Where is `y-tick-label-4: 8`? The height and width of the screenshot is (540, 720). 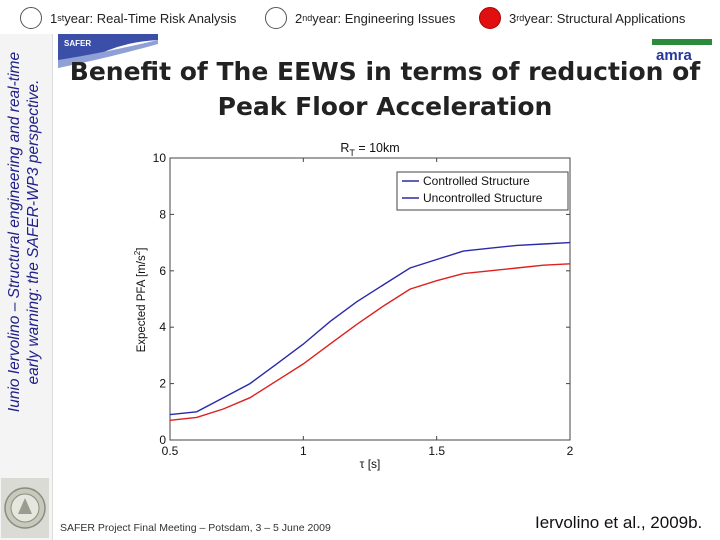 y-tick-label-4: 8 is located at coordinates (162, 214).